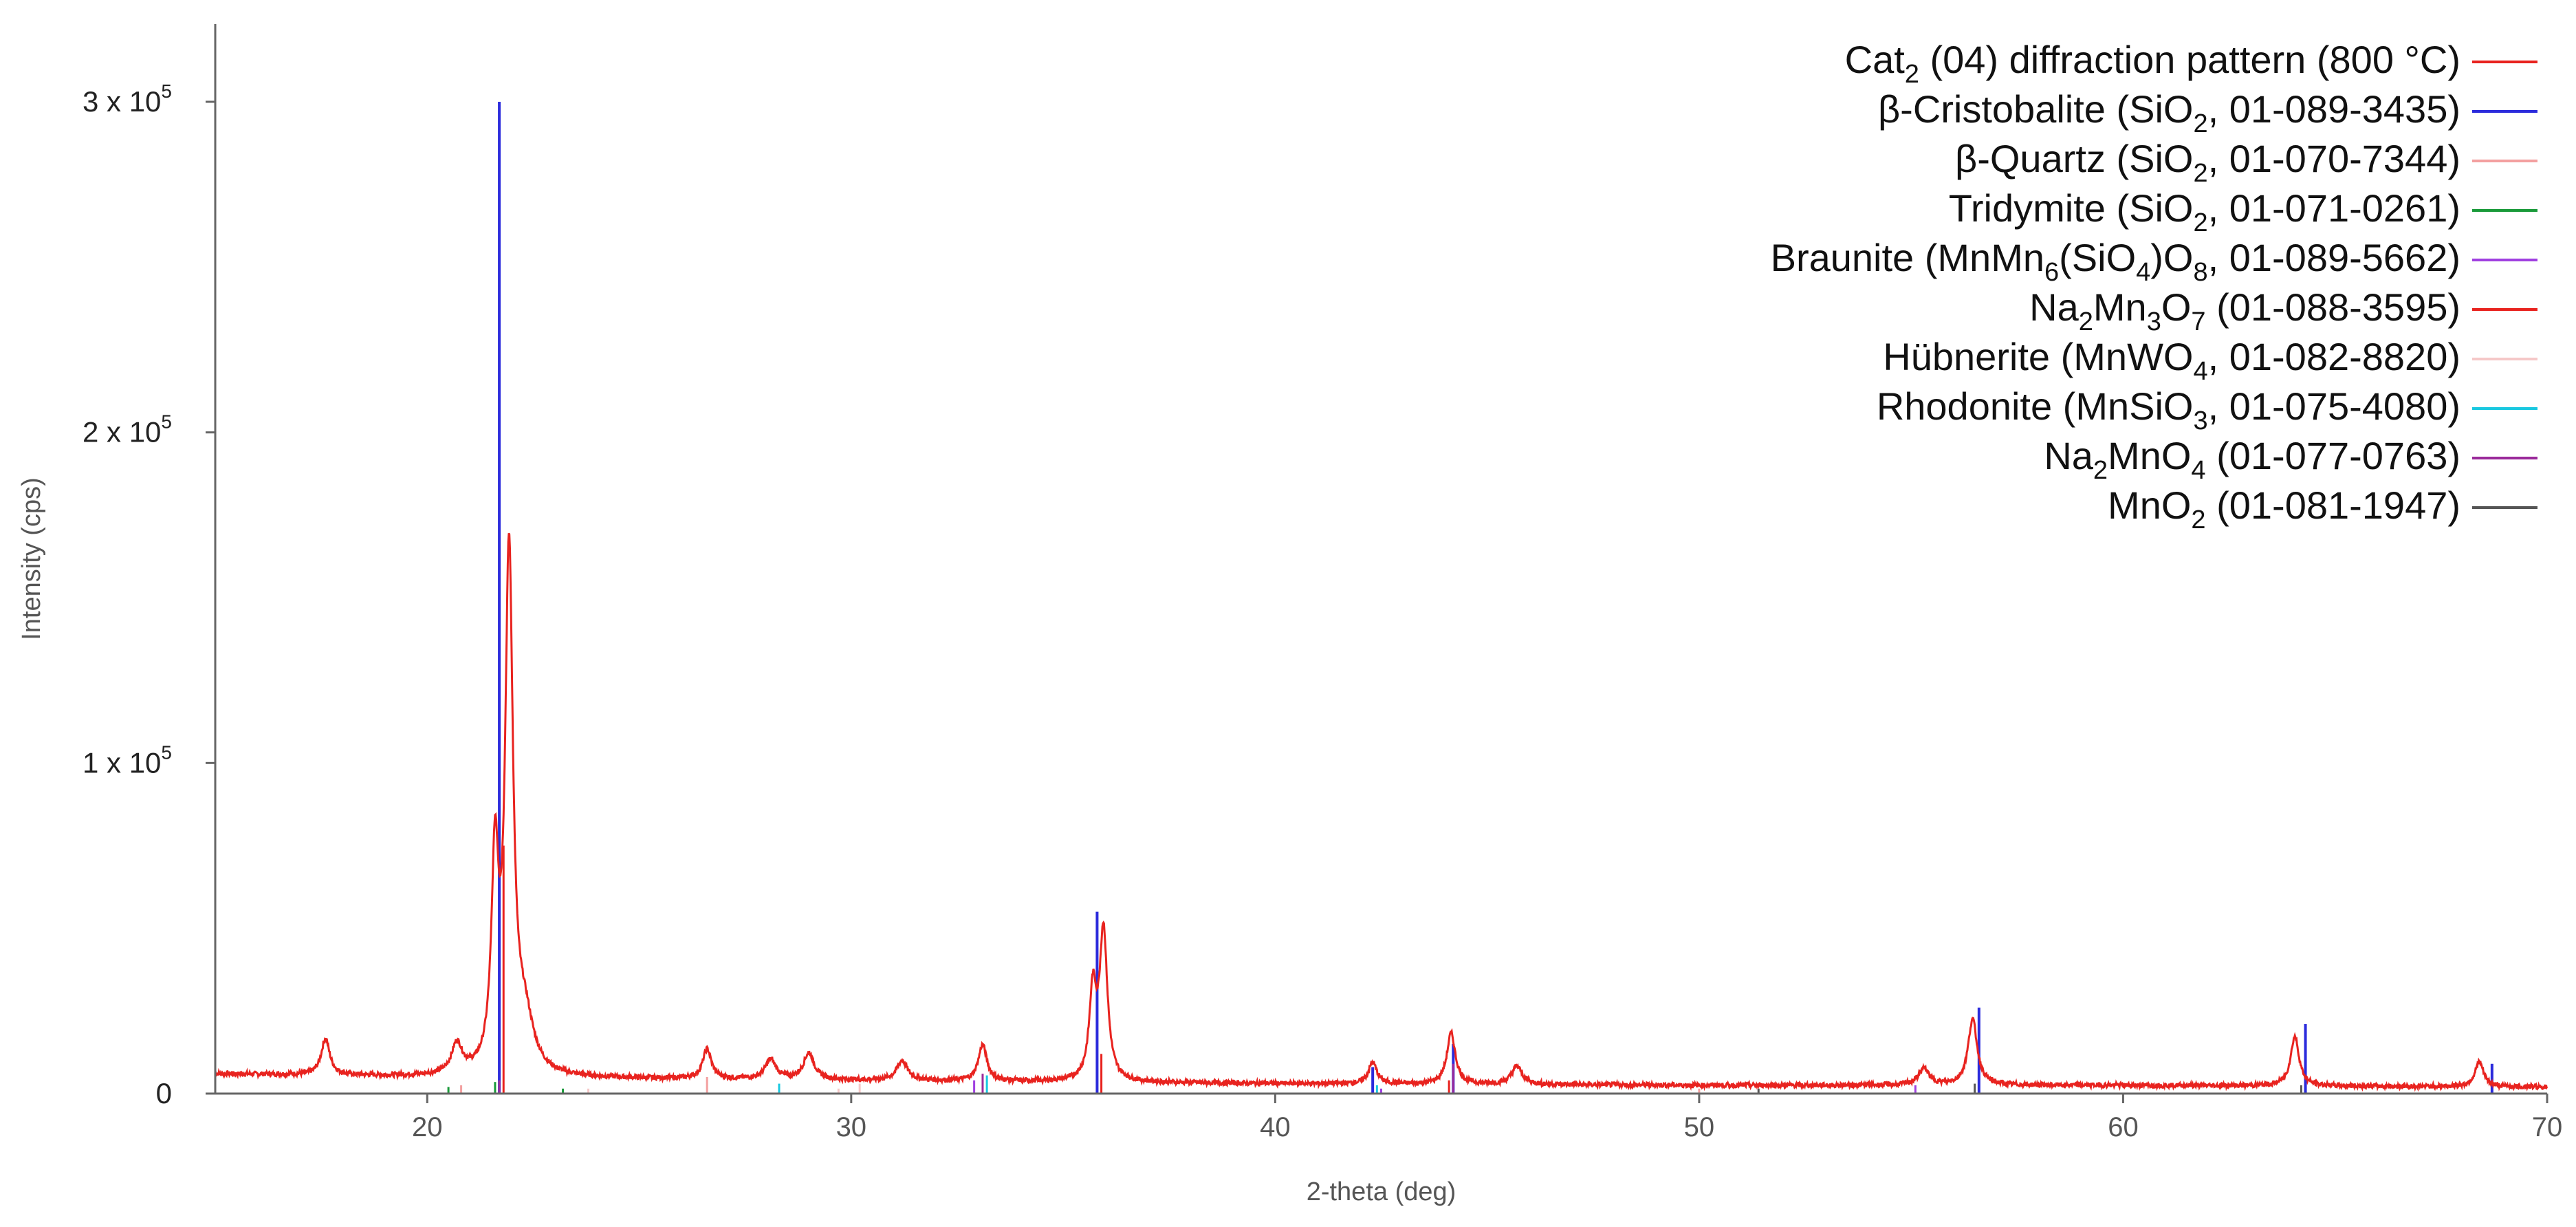 This screenshot has width=2576, height=1227. Describe the element at coordinates (851, 1127) in the screenshot. I see `x-tick-label: 30` at that location.